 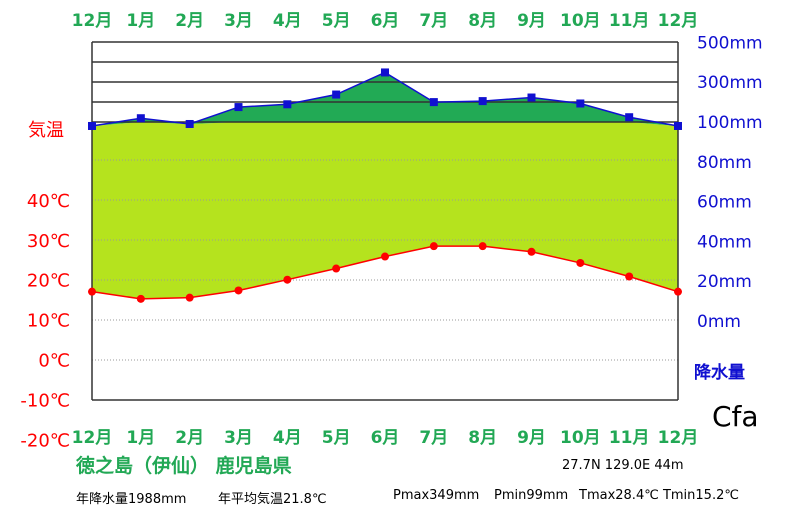 What do you see at coordinates (730, 123) in the screenshot?
I see `precipitation-tick: 100mm` at bounding box center [730, 123].